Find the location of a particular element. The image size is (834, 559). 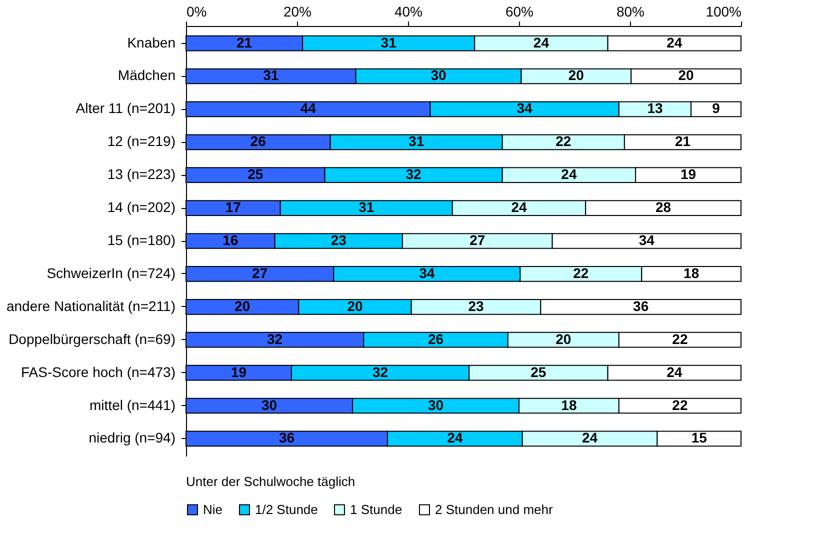

y-tick-label: 13 (n=223) is located at coordinates (141, 174).